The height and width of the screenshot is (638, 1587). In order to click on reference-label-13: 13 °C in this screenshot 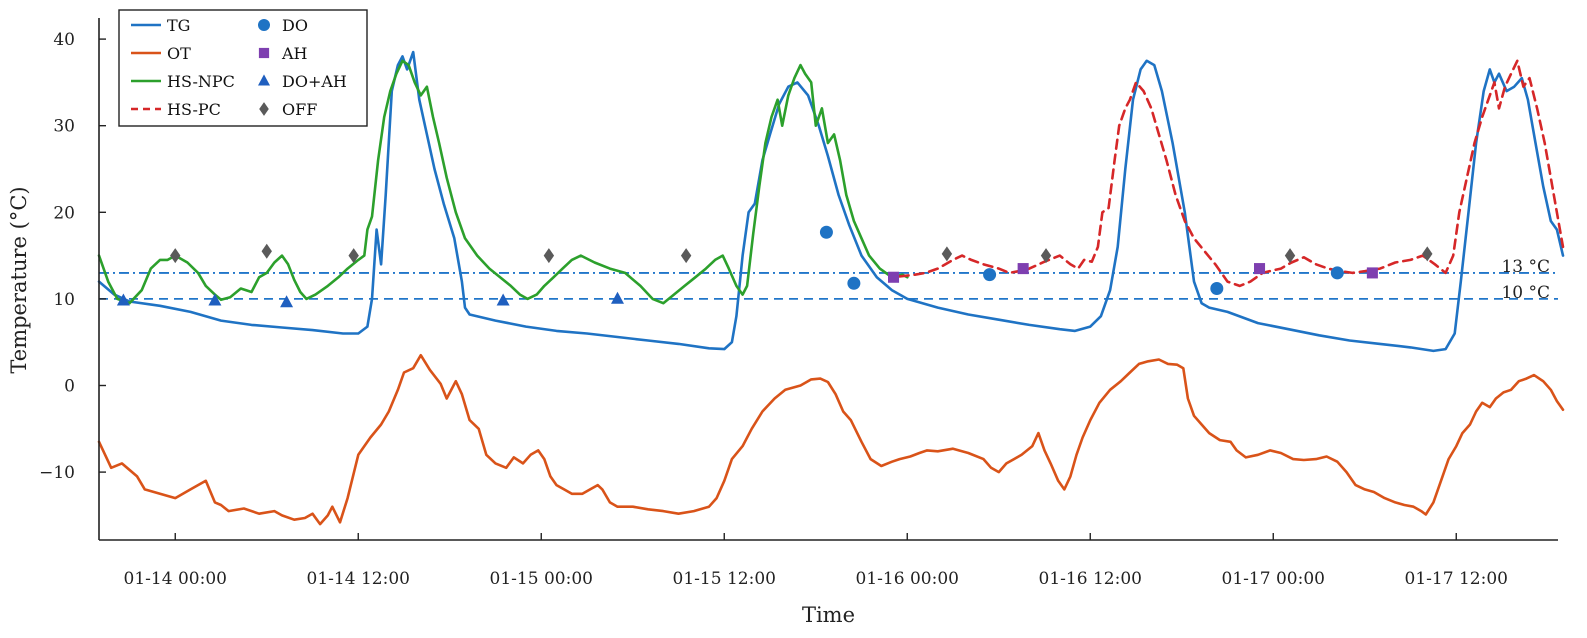, I will do `click(1525, 267)`.